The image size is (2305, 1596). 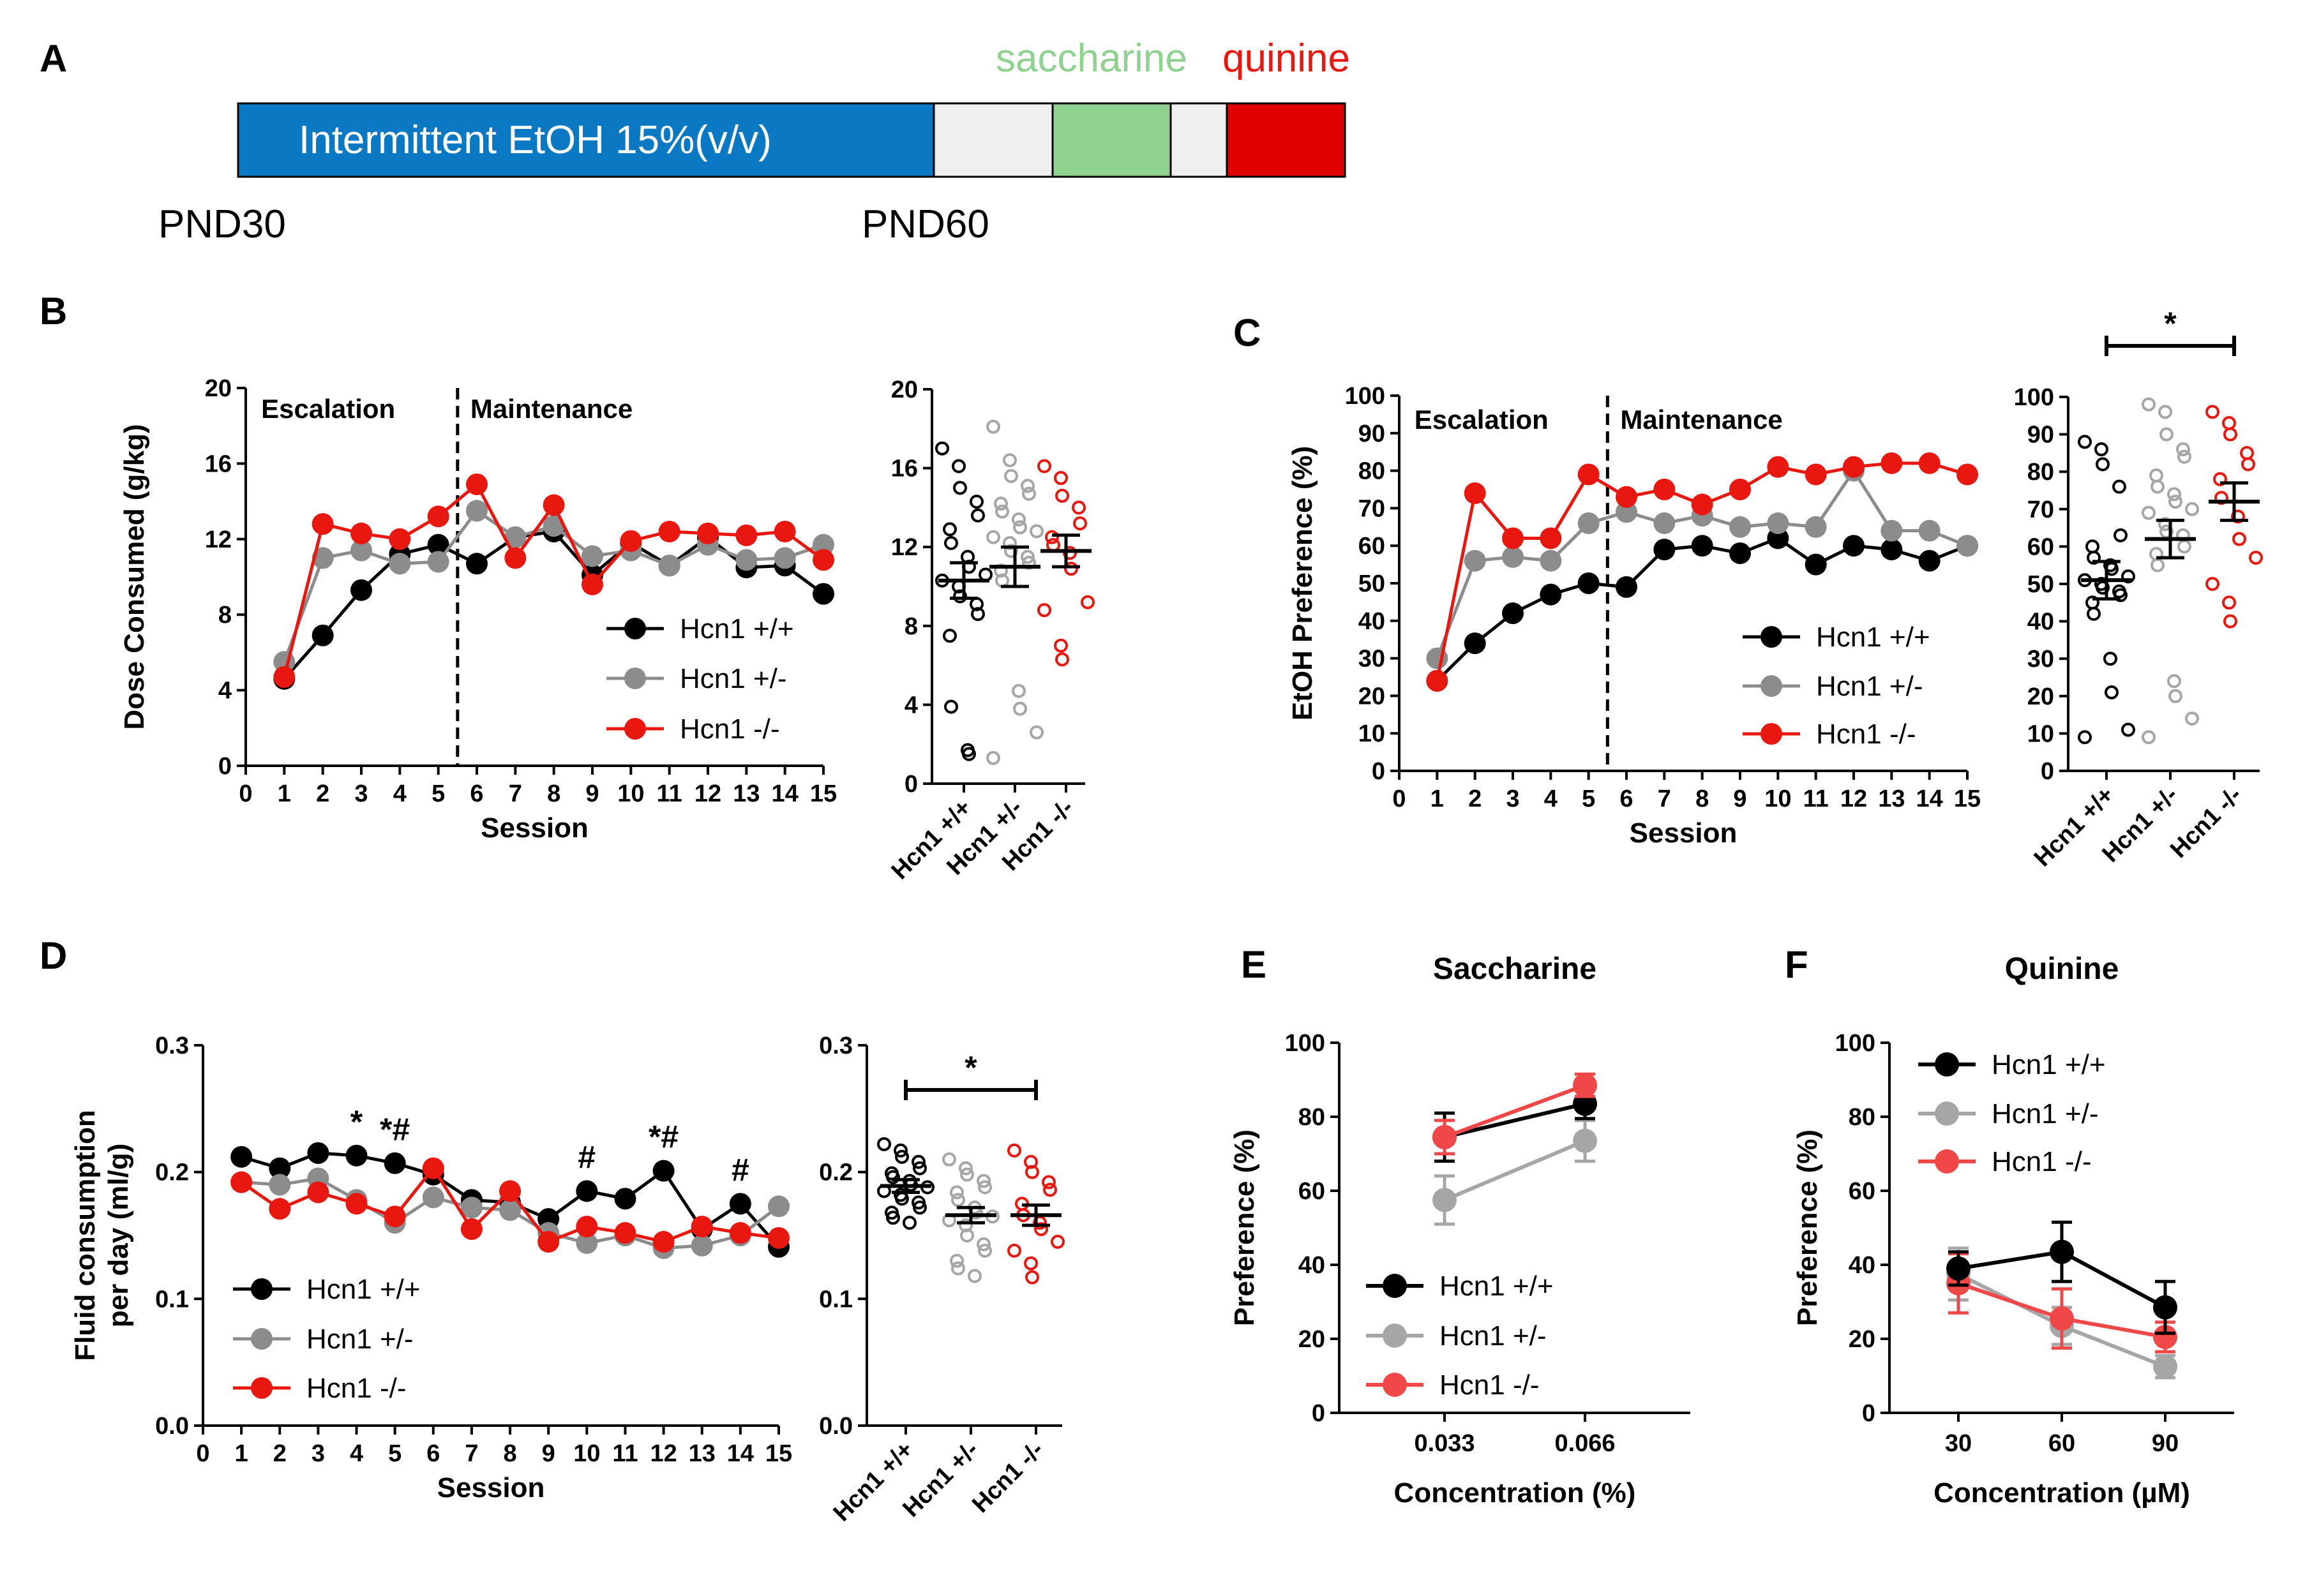 I want to click on x-tick-label: 9, so click(x=1739, y=799).